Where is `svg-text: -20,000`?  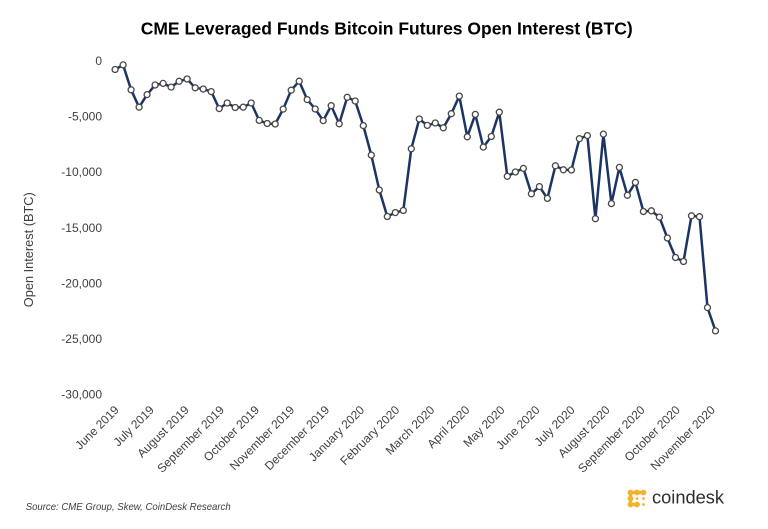 svg-text: -20,000 is located at coordinates (81, 283).